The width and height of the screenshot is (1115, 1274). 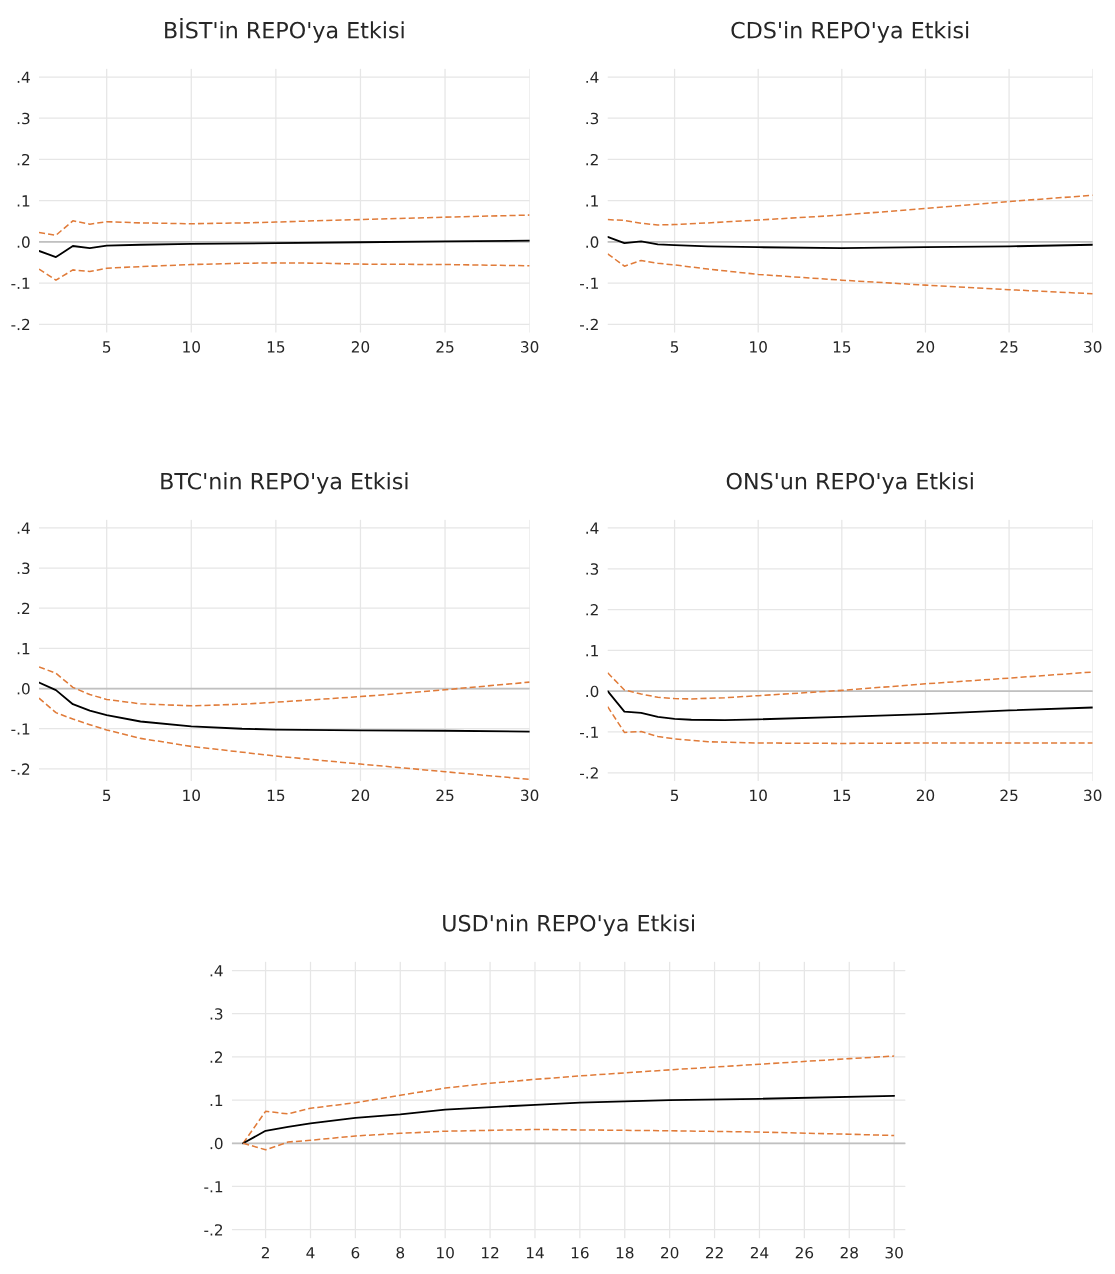 I want to click on chart-title: ONS'un REPO'ya Etkisi, so click(x=849, y=483).